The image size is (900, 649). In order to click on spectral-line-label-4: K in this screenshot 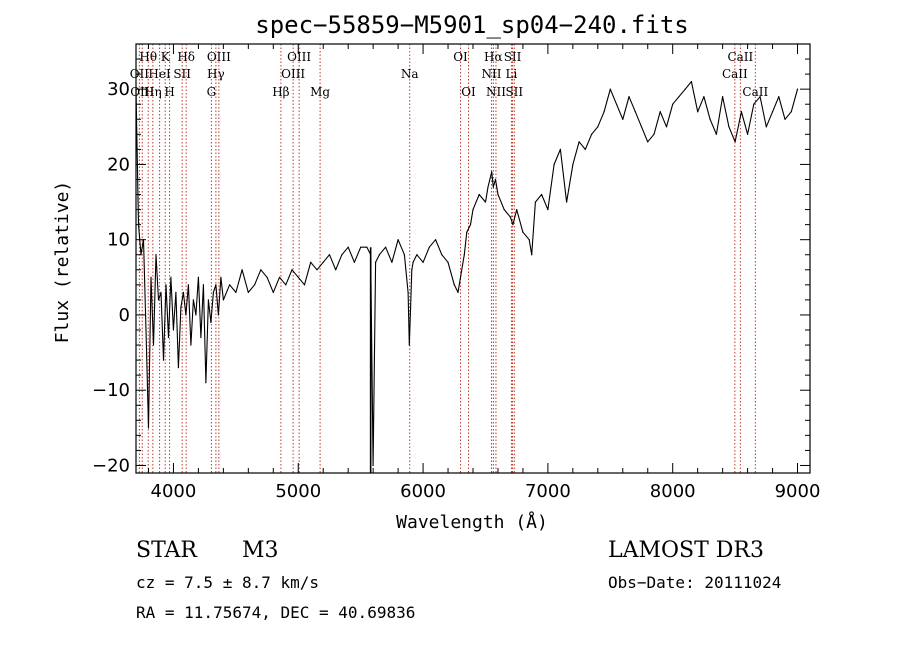, I will do `click(166, 57)`.